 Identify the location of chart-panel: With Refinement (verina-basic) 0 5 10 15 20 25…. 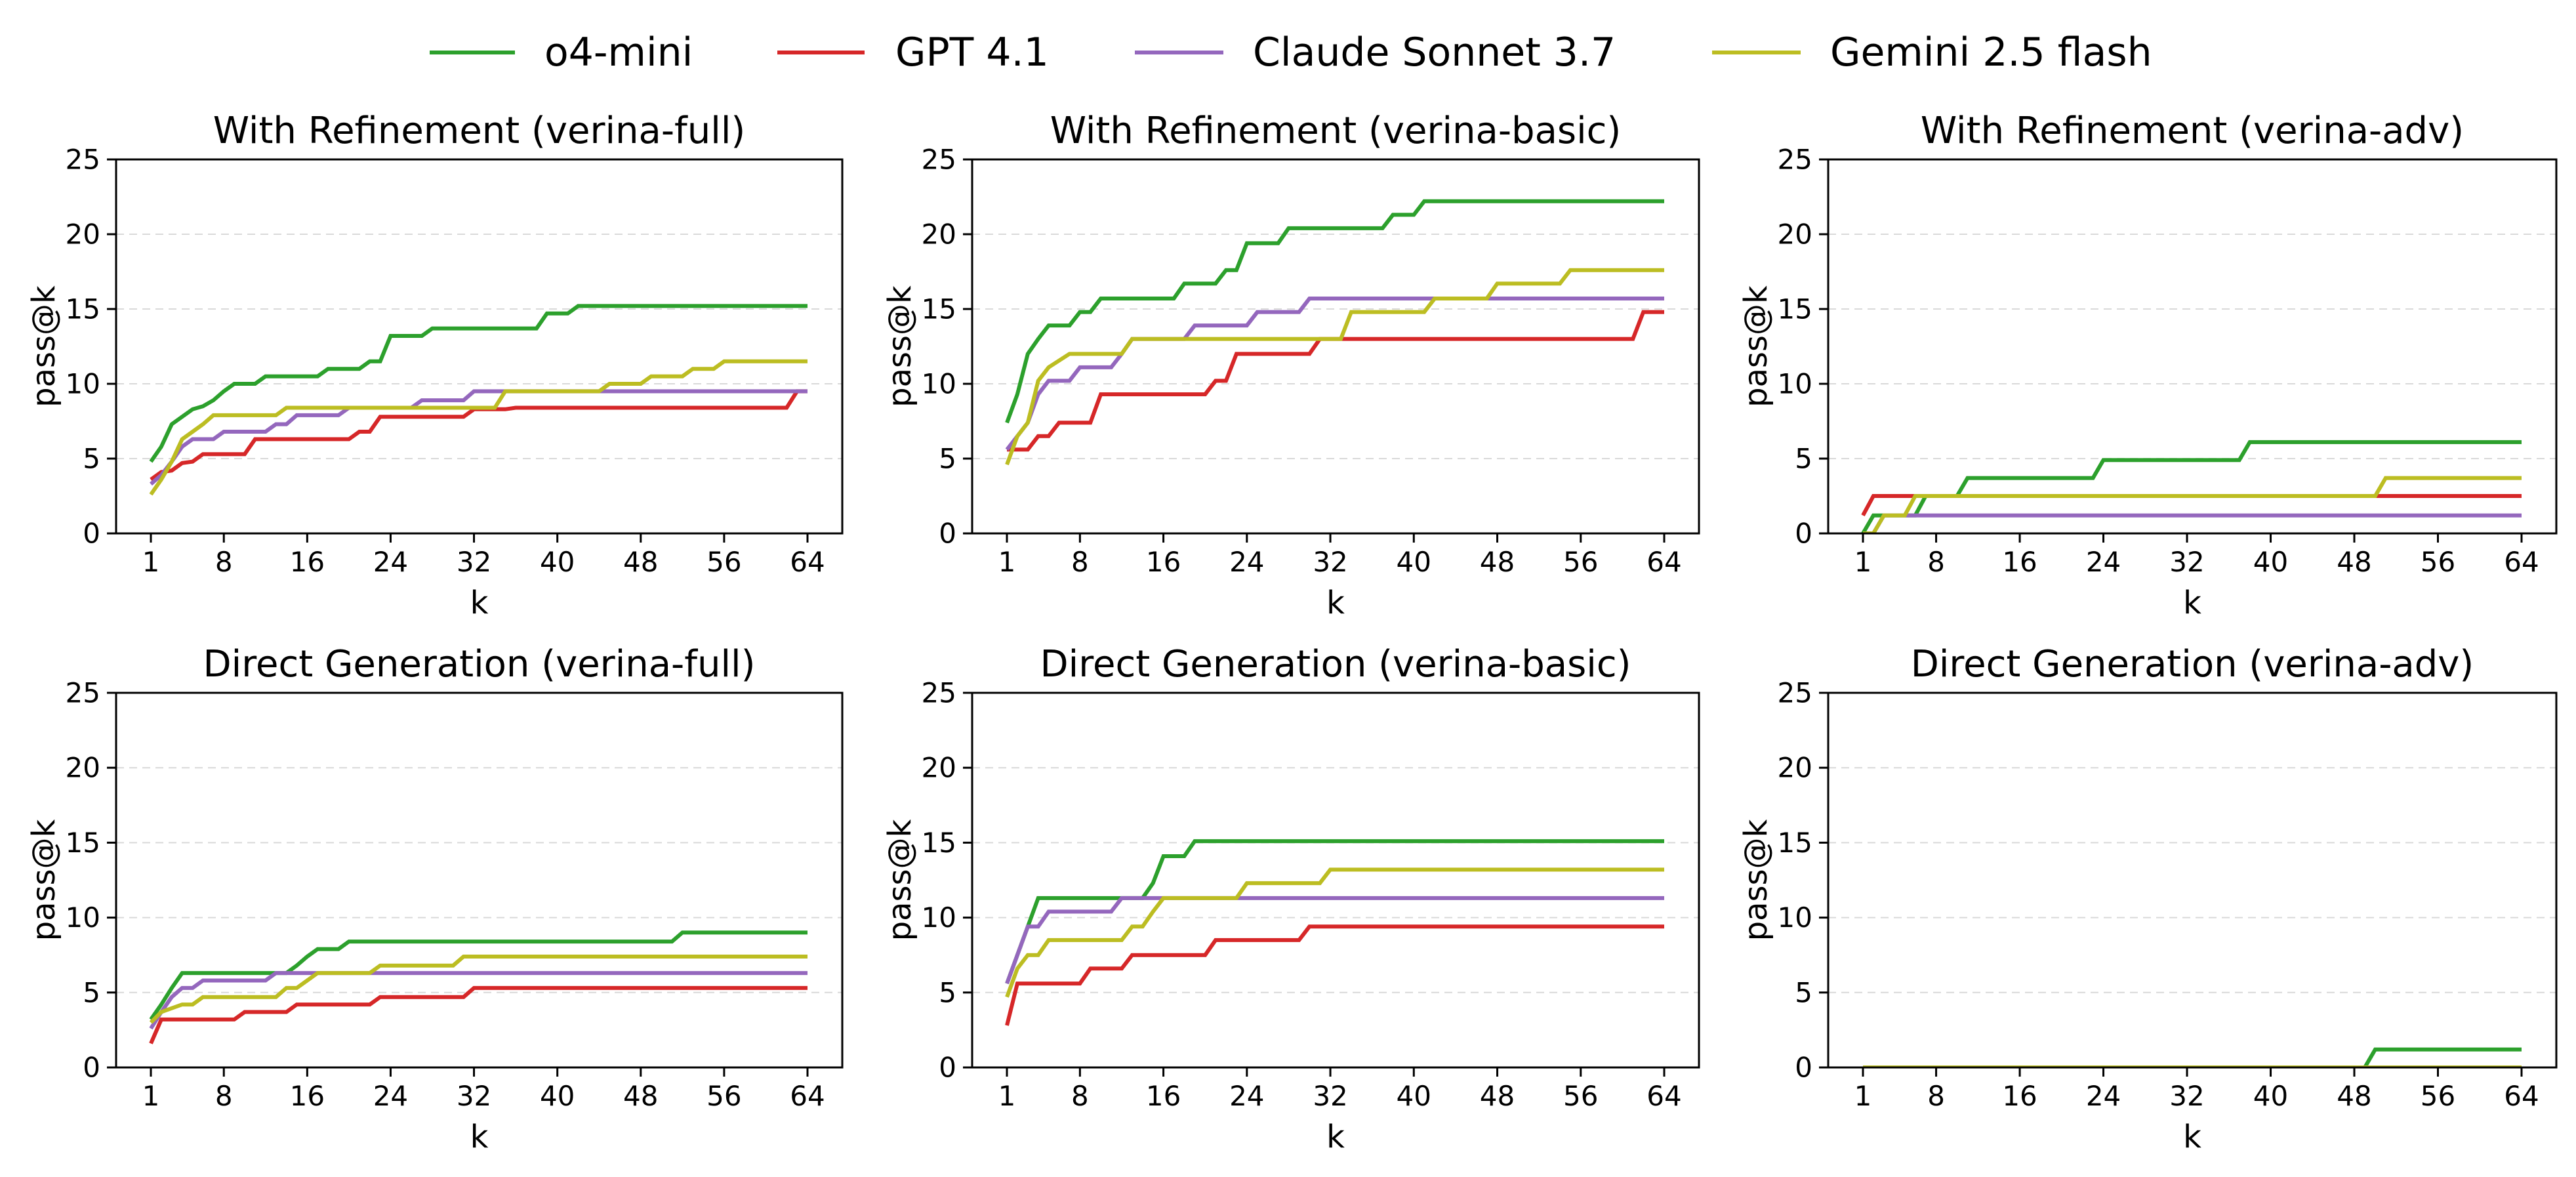
(1291, 366).